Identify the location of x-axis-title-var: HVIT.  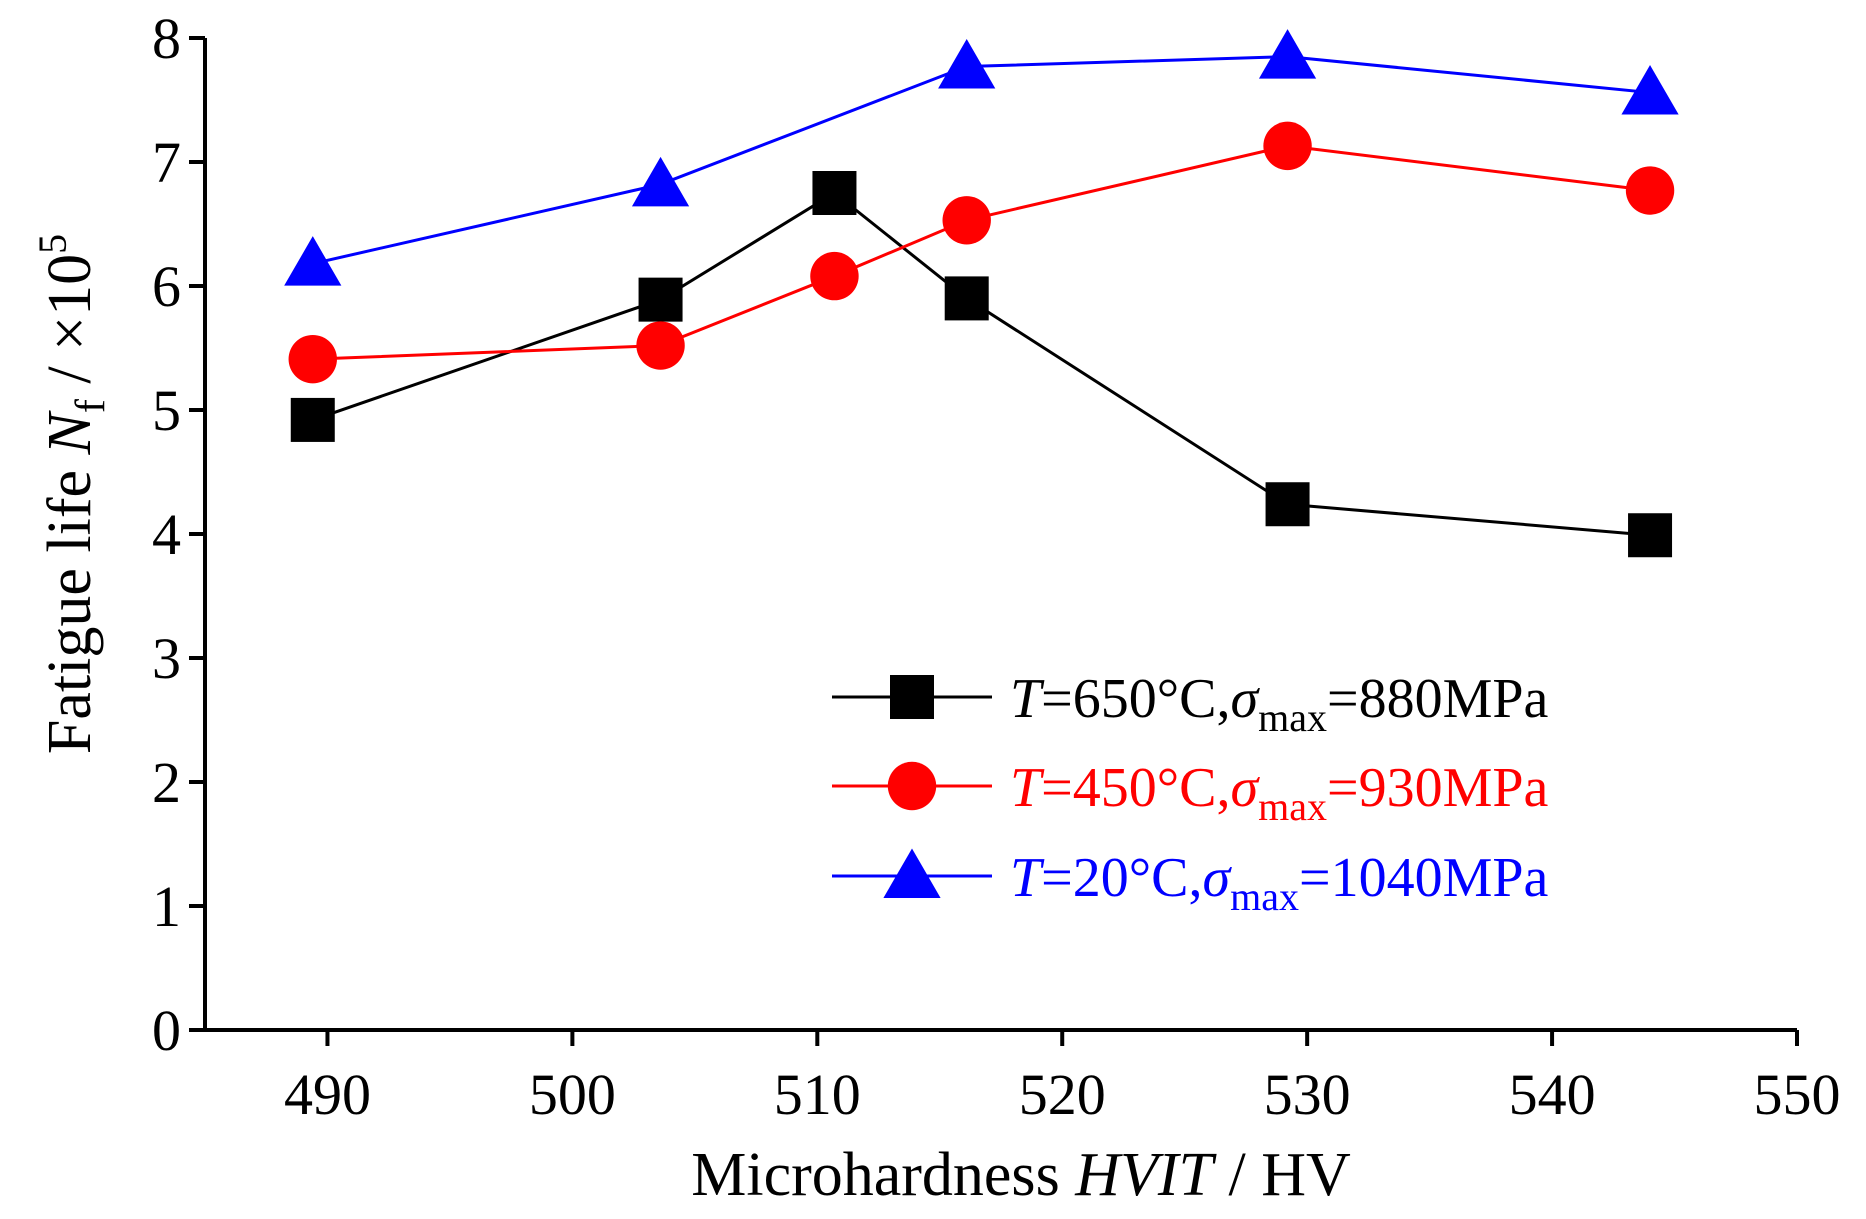
(1145, 1175).